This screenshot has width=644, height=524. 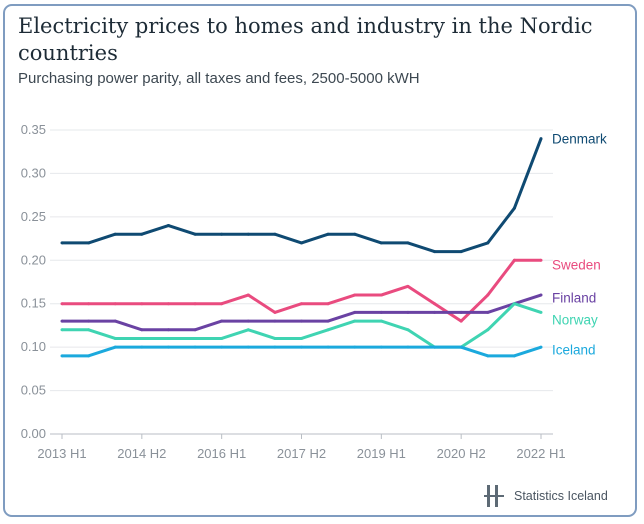 I want to click on y-tick-label: 0.35, so click(x=33, y=129).